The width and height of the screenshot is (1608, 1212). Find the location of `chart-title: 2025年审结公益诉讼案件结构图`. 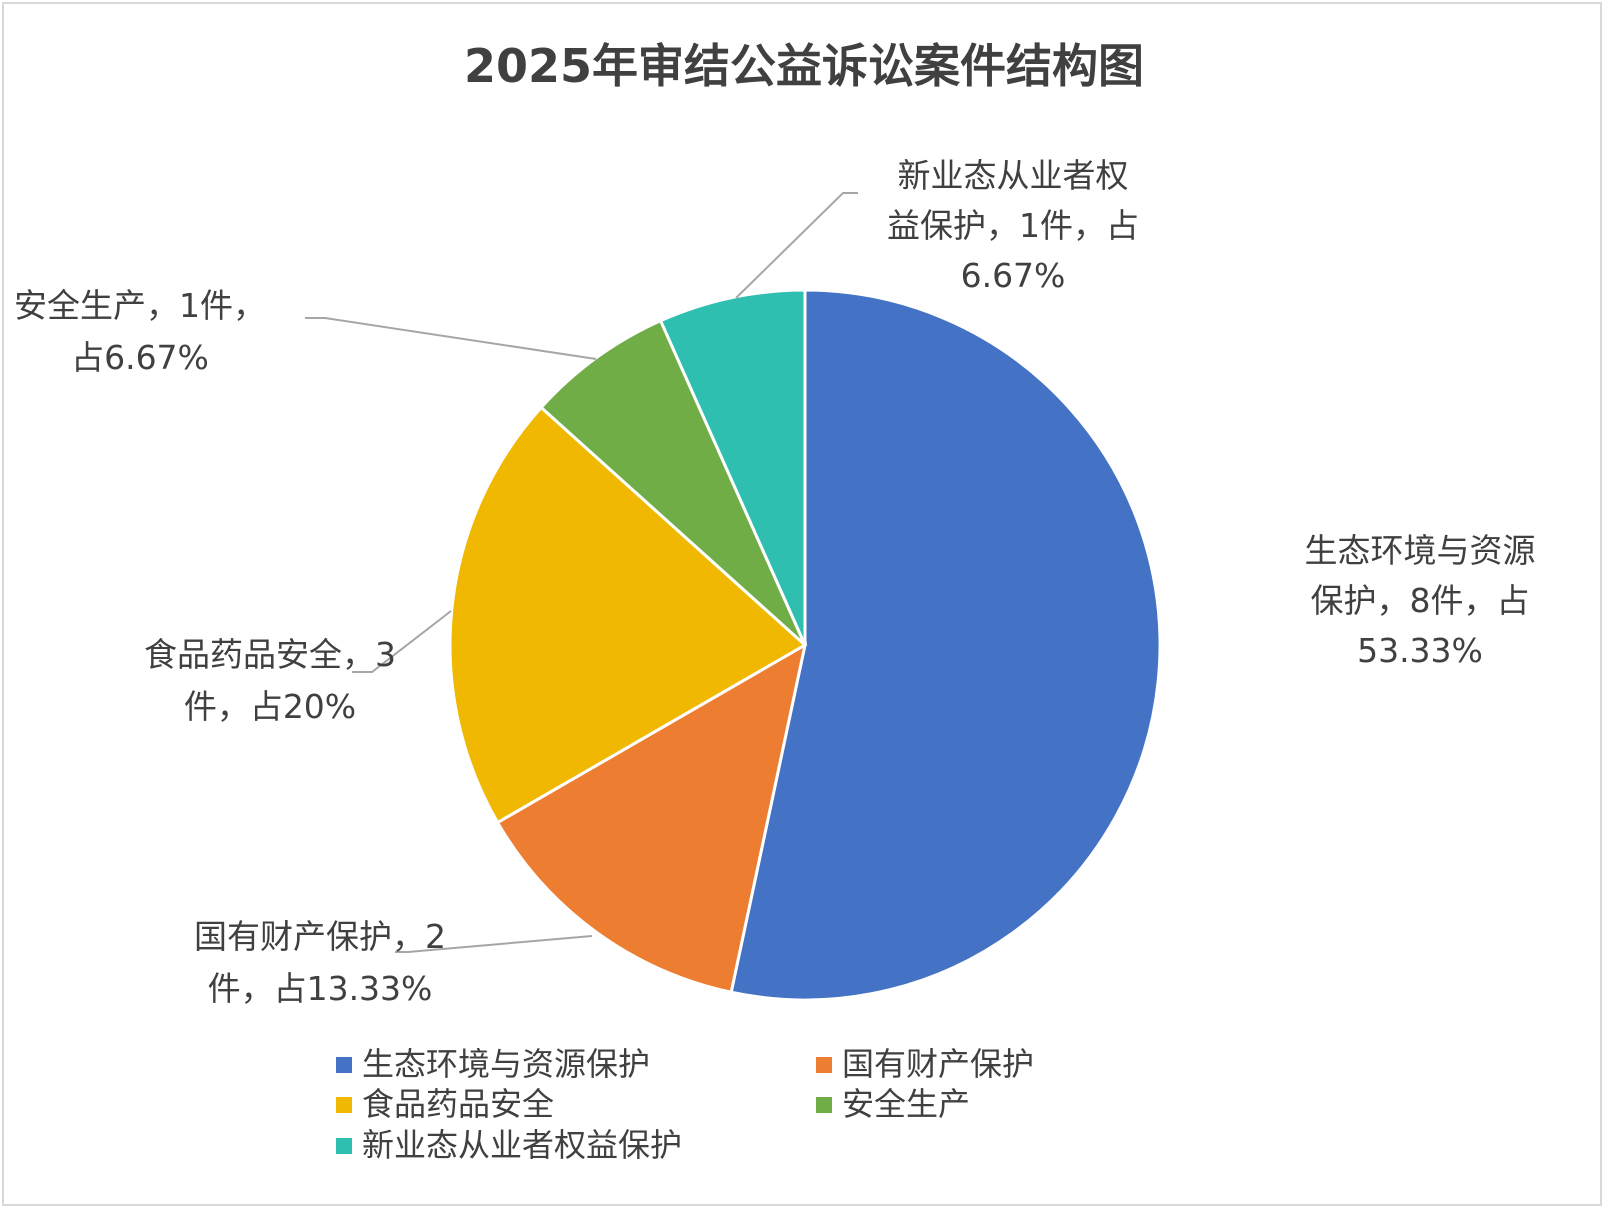

chart-title: 2025年审结公益诉讼案件结构图 is located at coordinates (804, 66).